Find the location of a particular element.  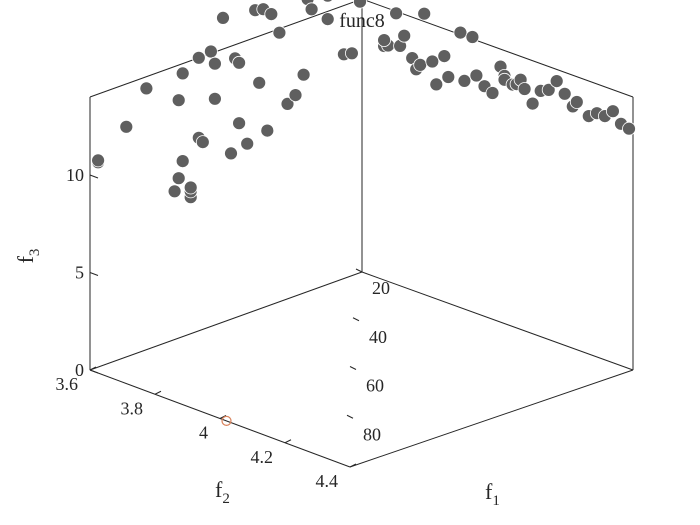

box-edge-top-right is located at coordinates (498, 49).